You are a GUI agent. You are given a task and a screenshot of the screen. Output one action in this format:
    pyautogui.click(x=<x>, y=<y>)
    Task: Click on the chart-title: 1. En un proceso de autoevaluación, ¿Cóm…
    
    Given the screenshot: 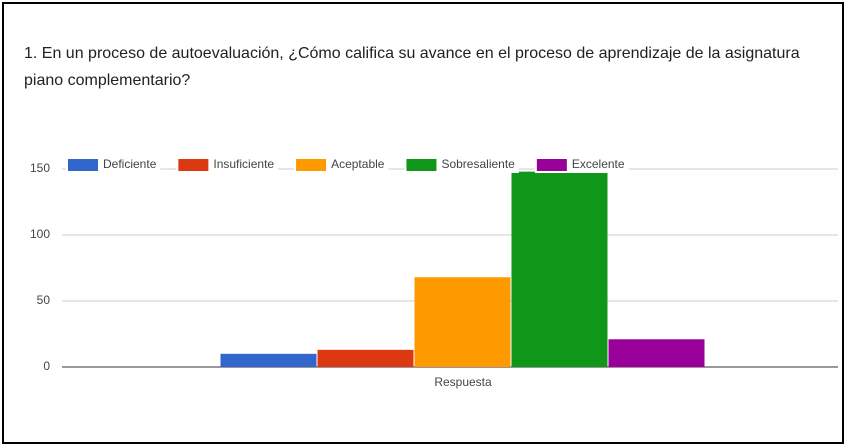 What is the action you would take?
    pyautogui.click(x=412, y=67)
    